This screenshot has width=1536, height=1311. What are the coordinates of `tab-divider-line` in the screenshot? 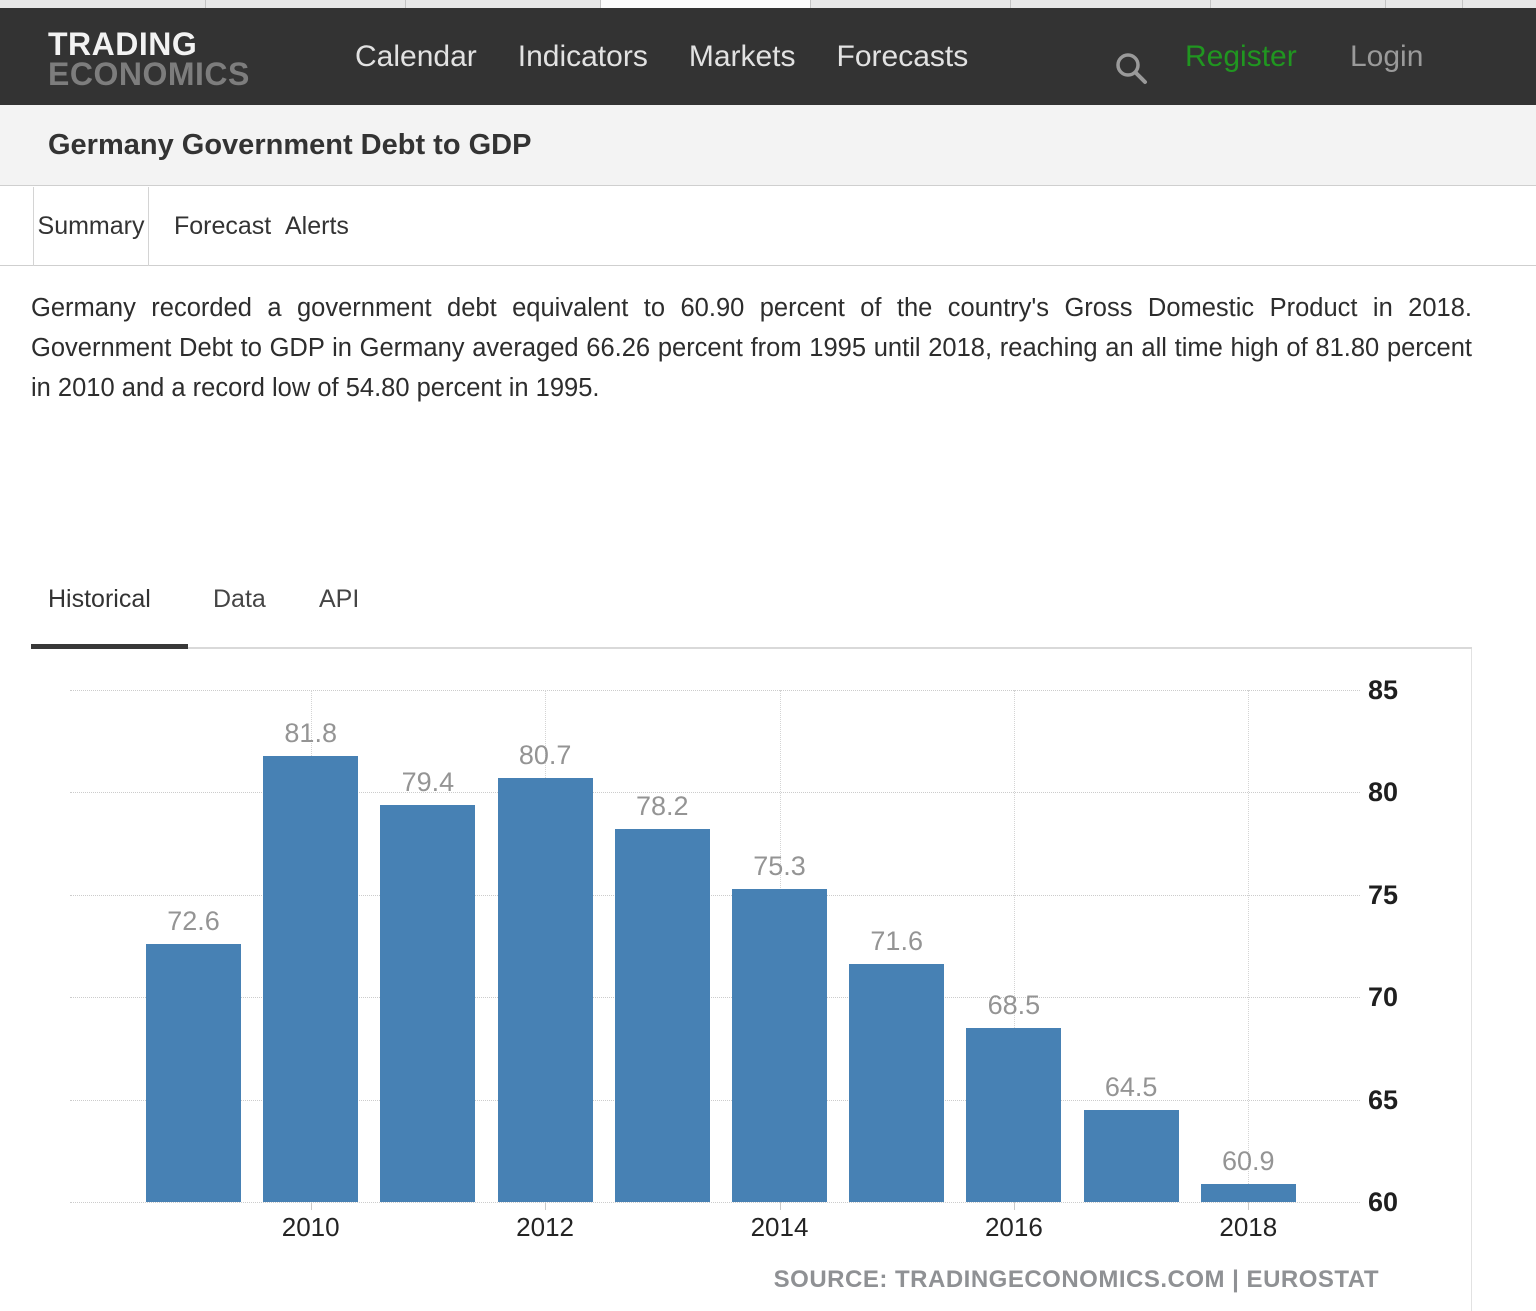 It's located at (752, 648).